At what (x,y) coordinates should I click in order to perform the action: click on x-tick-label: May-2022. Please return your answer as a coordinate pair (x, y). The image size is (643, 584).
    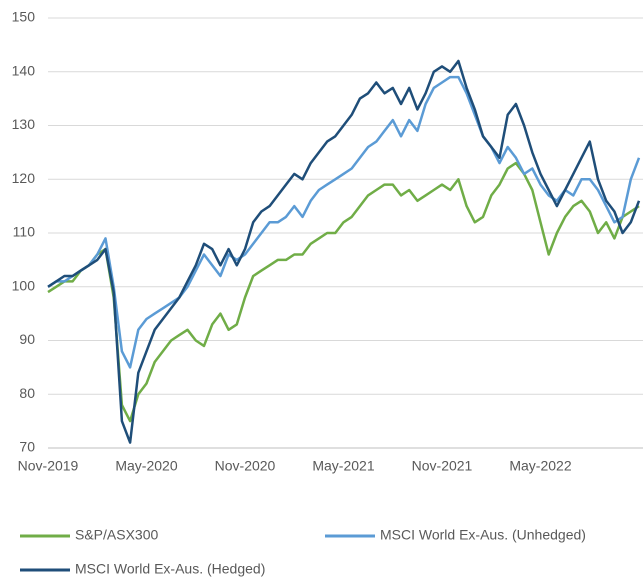
    Looking at the image, I should click on (540, 466).